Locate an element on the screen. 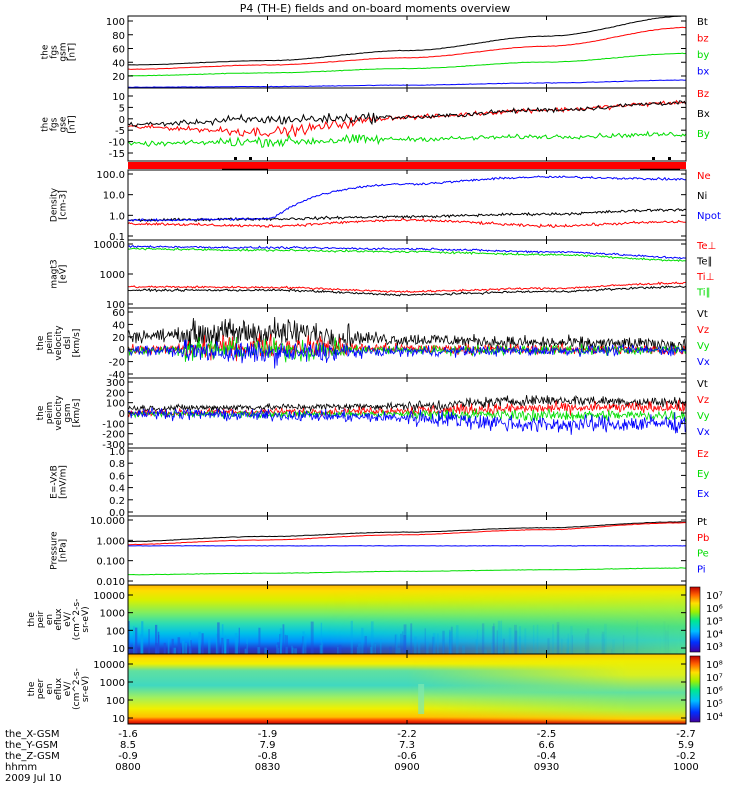  series-Vx is located at coordinates (407, 354).